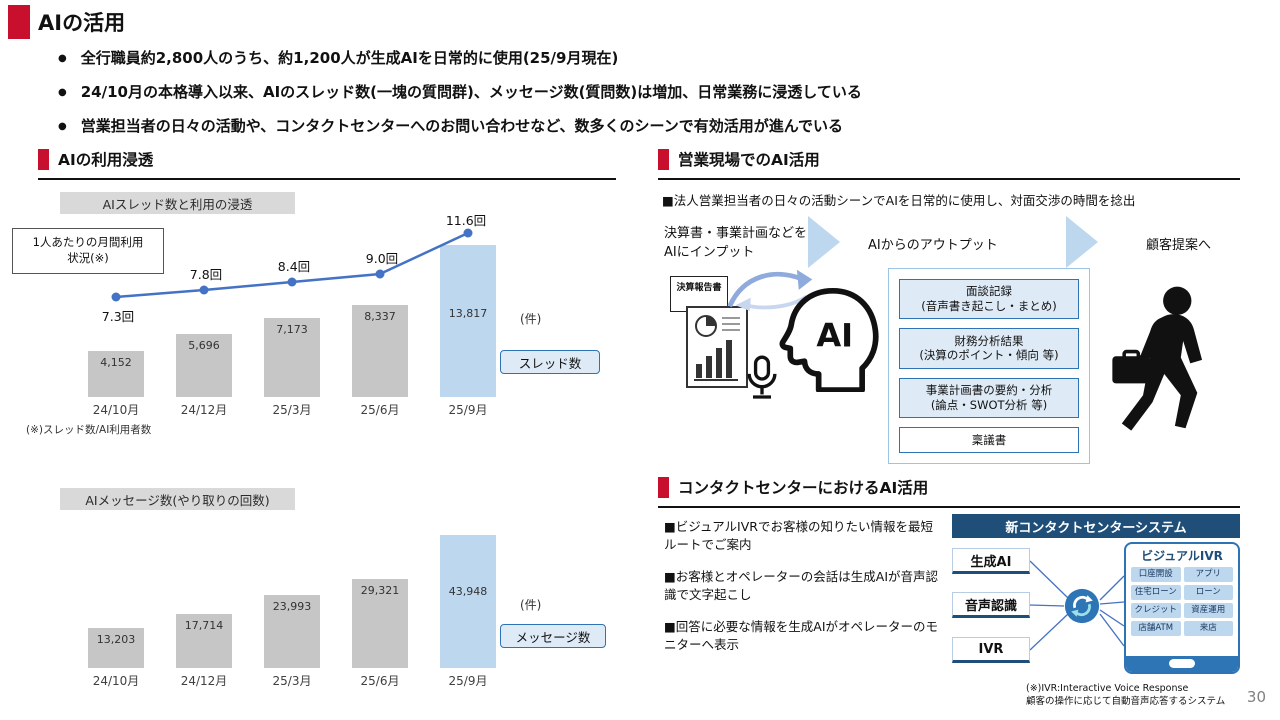 This screenshot has height=720, width=1280. I want to click on flow-step-proposal: 顧客提案へ, so click(1179, 245).